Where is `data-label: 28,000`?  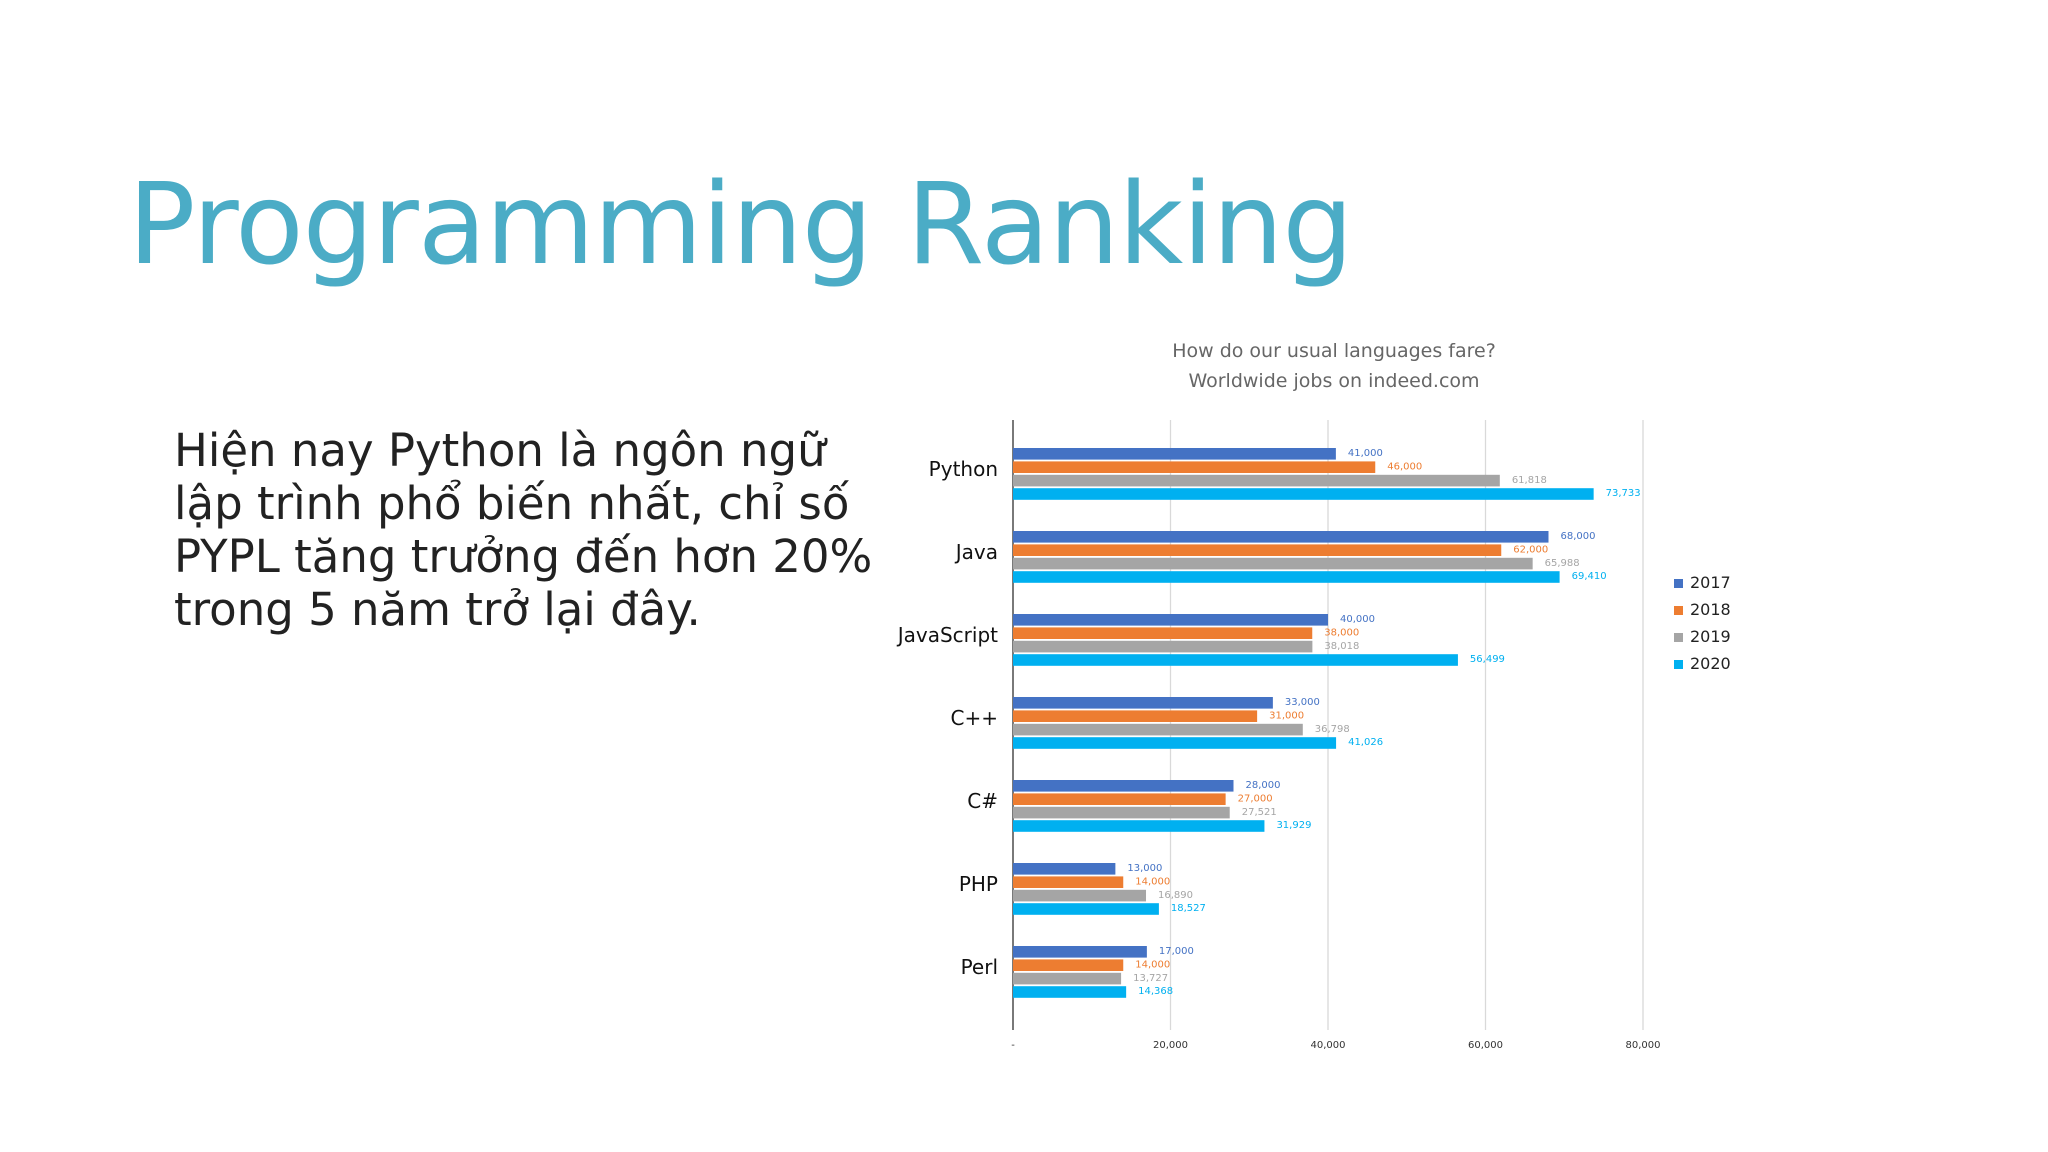 data-label: 28,000 is located at coordinates (1263, 785).